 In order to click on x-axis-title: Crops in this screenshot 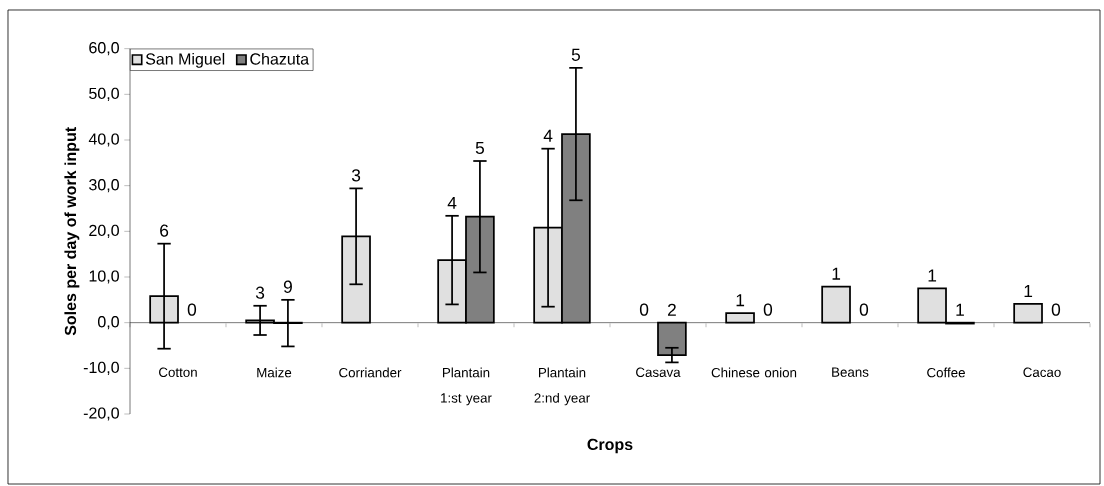, I will do `click(610, 446)`.